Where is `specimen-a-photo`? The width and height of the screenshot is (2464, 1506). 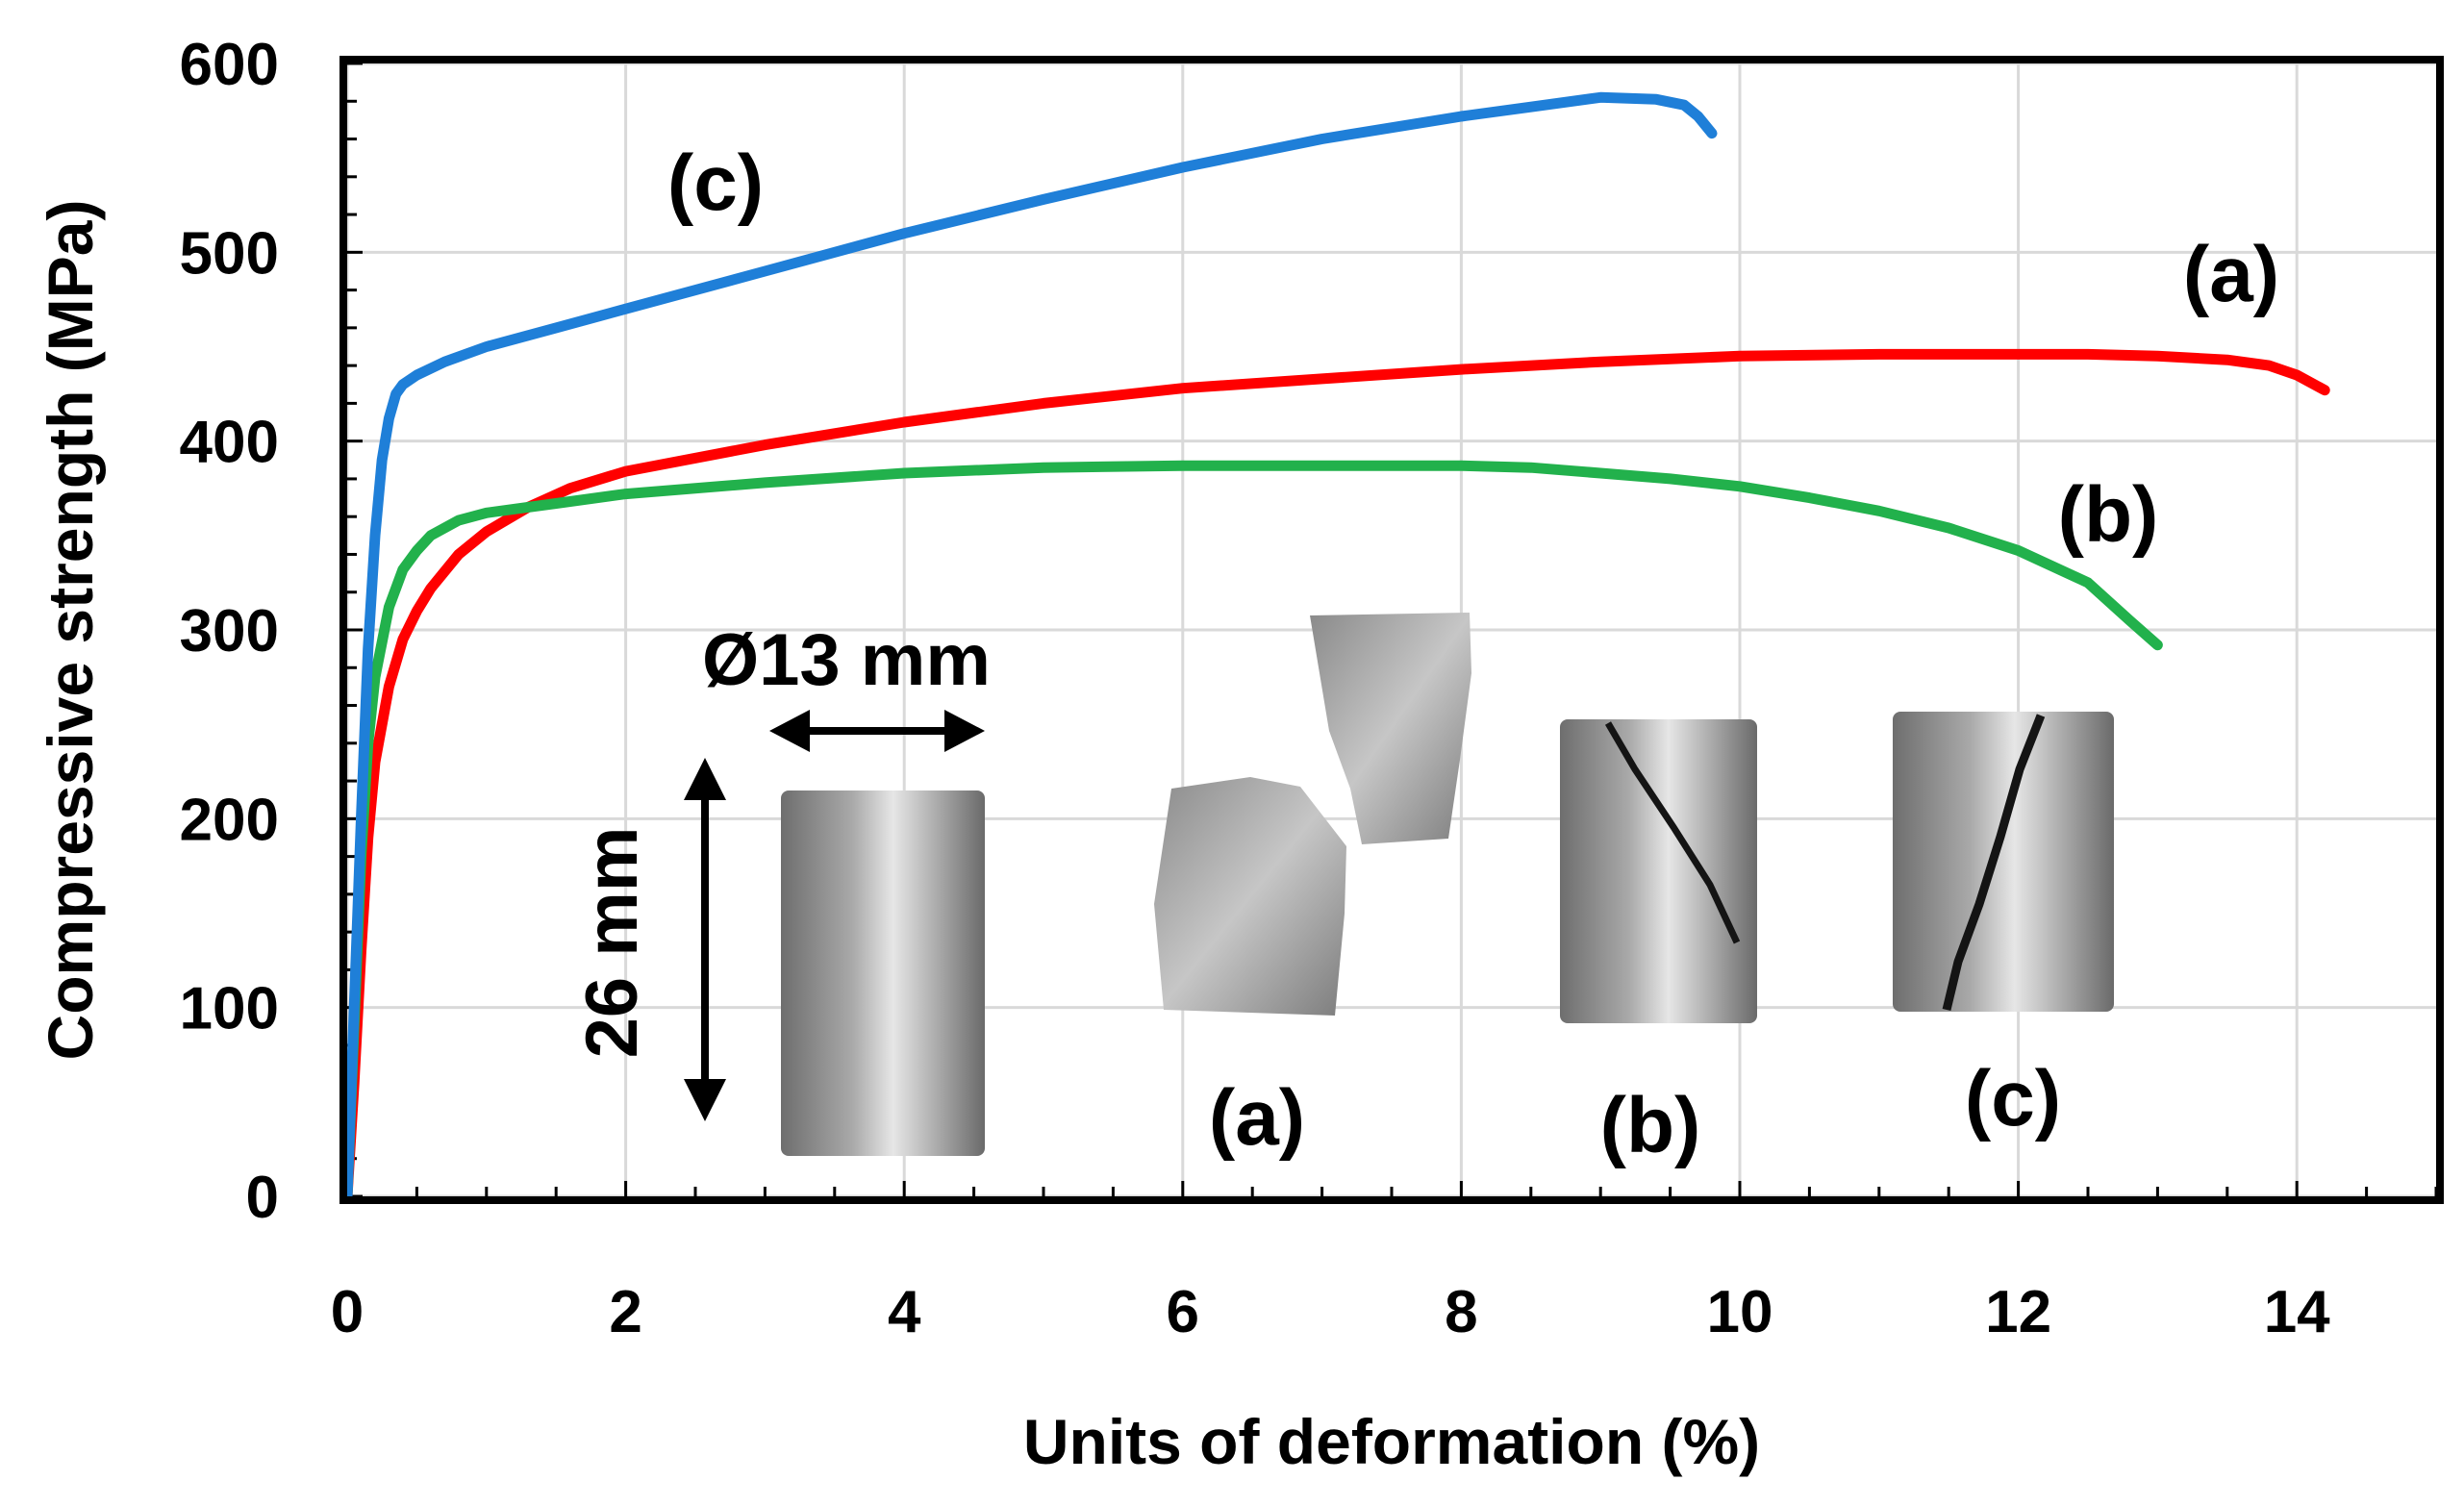 specimen-a-photo is located at coordinates (1390, 728).